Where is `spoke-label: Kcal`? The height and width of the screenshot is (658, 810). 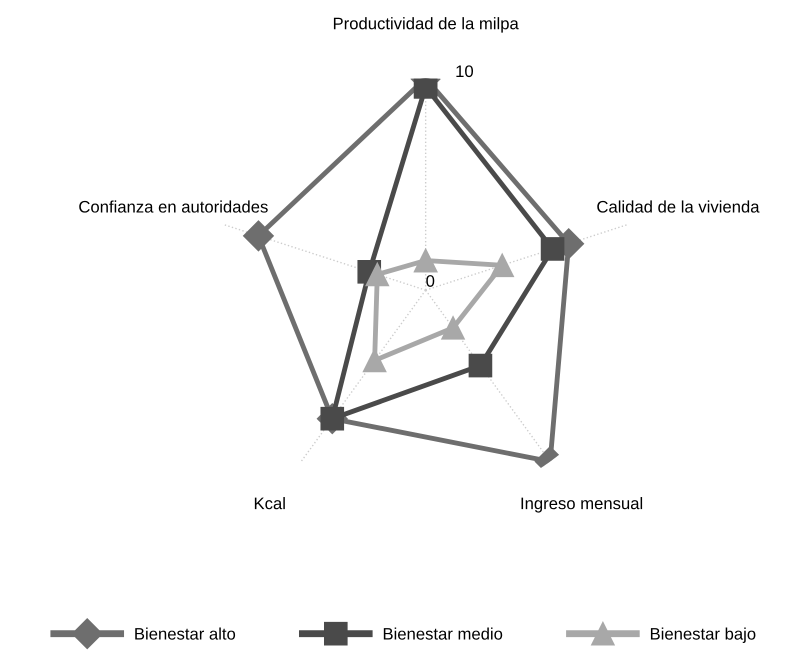
spoke-label: Kcal is located at coordinates (269, 503).